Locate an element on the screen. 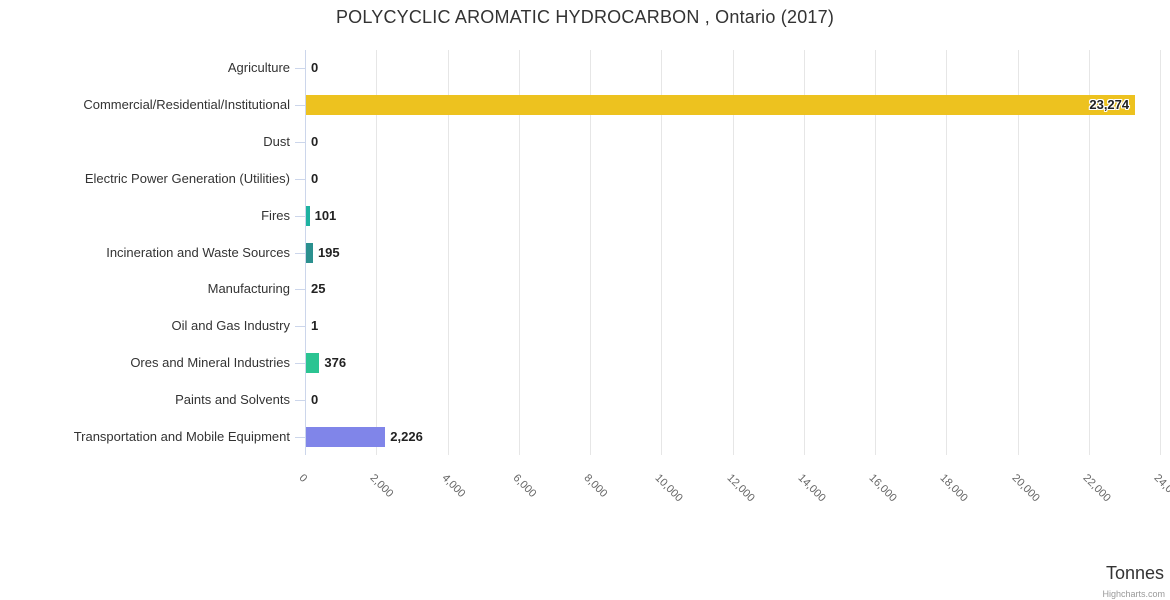 This screenshot has width=1170, height=600. x-tick-label: 18,000 is located at coordinates (954, 488).